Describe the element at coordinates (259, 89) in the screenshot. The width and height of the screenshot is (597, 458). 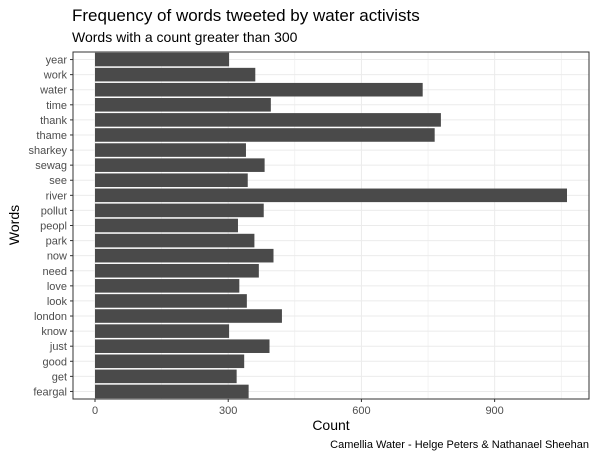
I see `bar-water` at that location.